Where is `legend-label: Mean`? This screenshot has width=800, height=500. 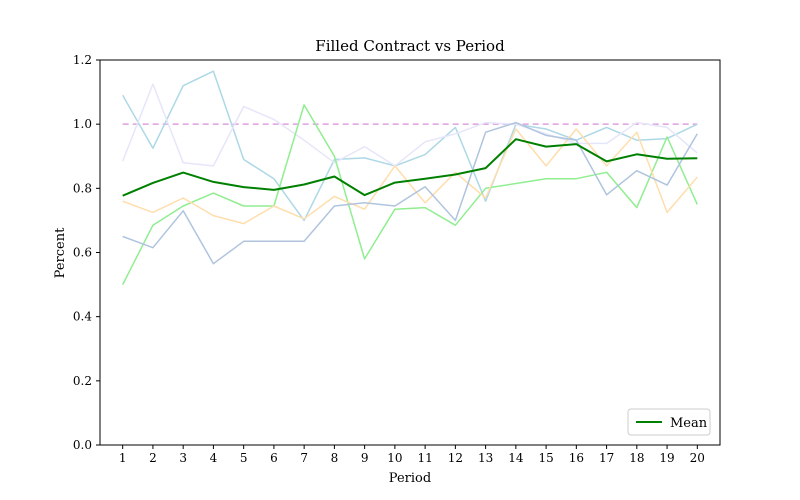 legend-label: Mean is located at coordinates (689, 423).